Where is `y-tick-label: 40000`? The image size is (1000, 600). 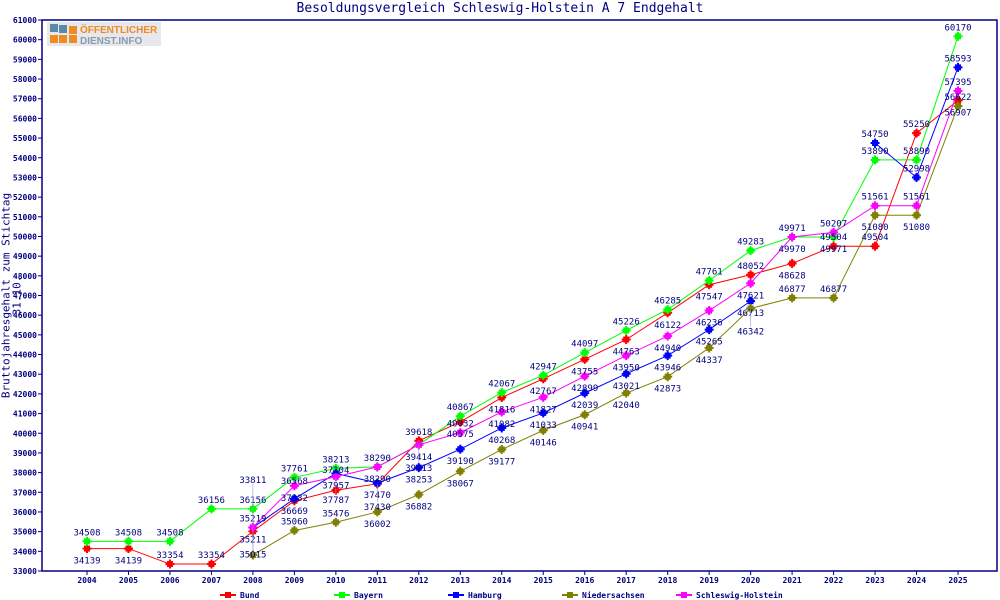 y-tick-label: 40000 is located at coordinates (25, 433).